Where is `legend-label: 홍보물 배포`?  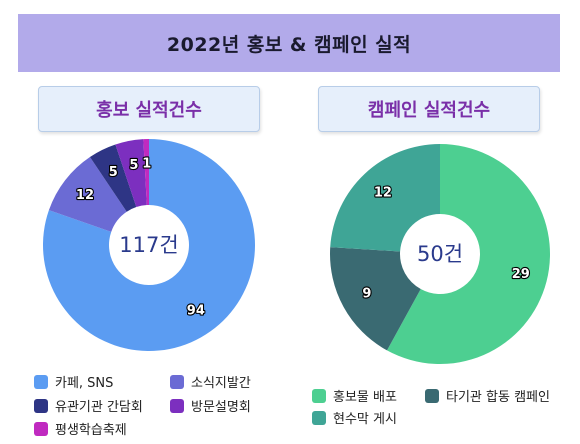 legend-label: 홍보물 배포 is located at coordinates (365, 397).